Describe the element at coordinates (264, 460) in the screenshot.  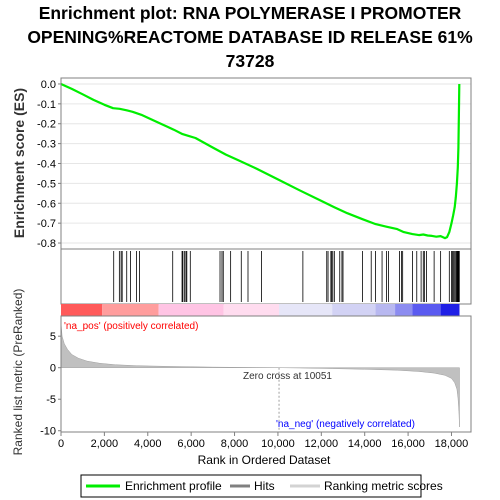
I see `x-axis-label: Rank in Ordered Dataset` at that location.